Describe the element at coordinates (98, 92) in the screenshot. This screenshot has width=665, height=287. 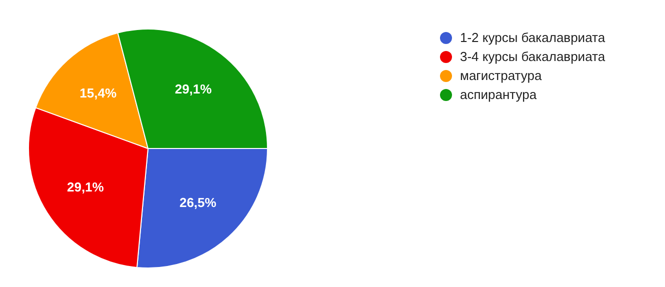
I see `data-label: 15,4%` at that location.